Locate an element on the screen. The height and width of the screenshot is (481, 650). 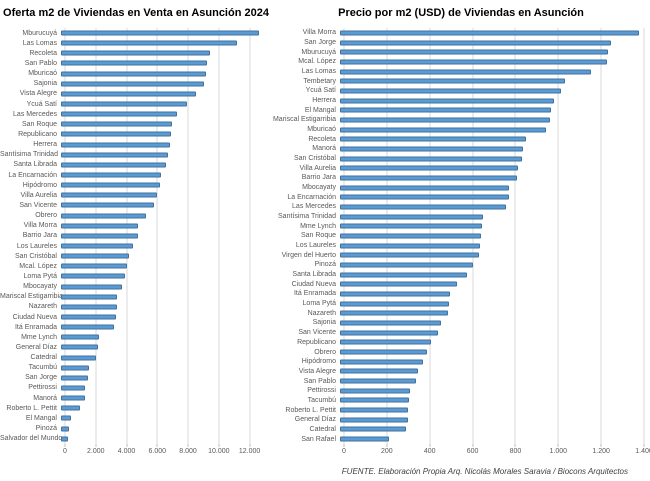
category-label: Mbocayaty is located at coordinates (319, 188).